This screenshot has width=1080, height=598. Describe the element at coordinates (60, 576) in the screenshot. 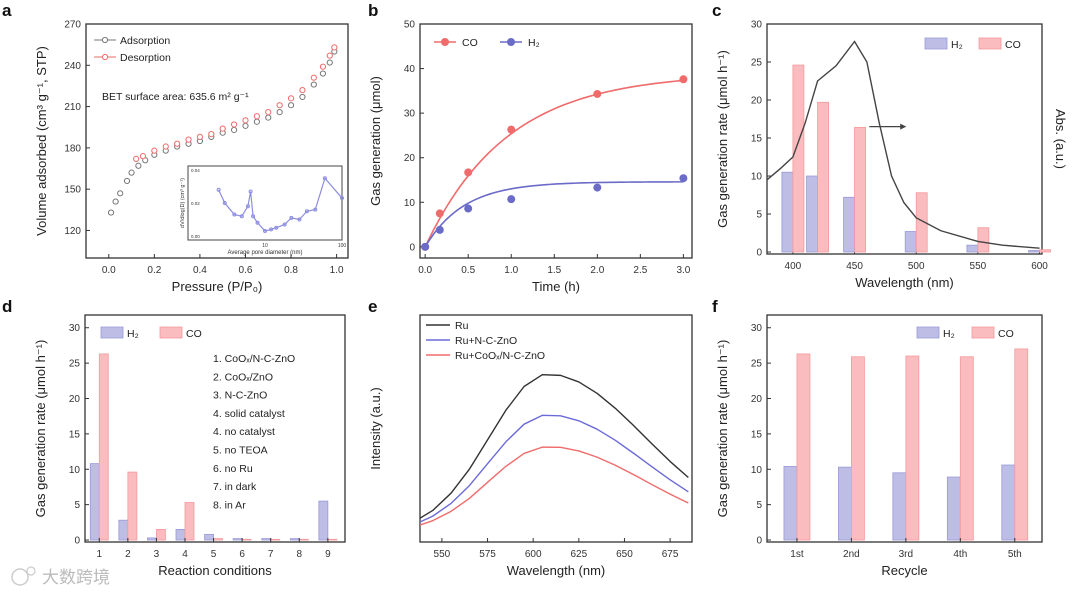

I see `watermark: 大数跨境` at that location.